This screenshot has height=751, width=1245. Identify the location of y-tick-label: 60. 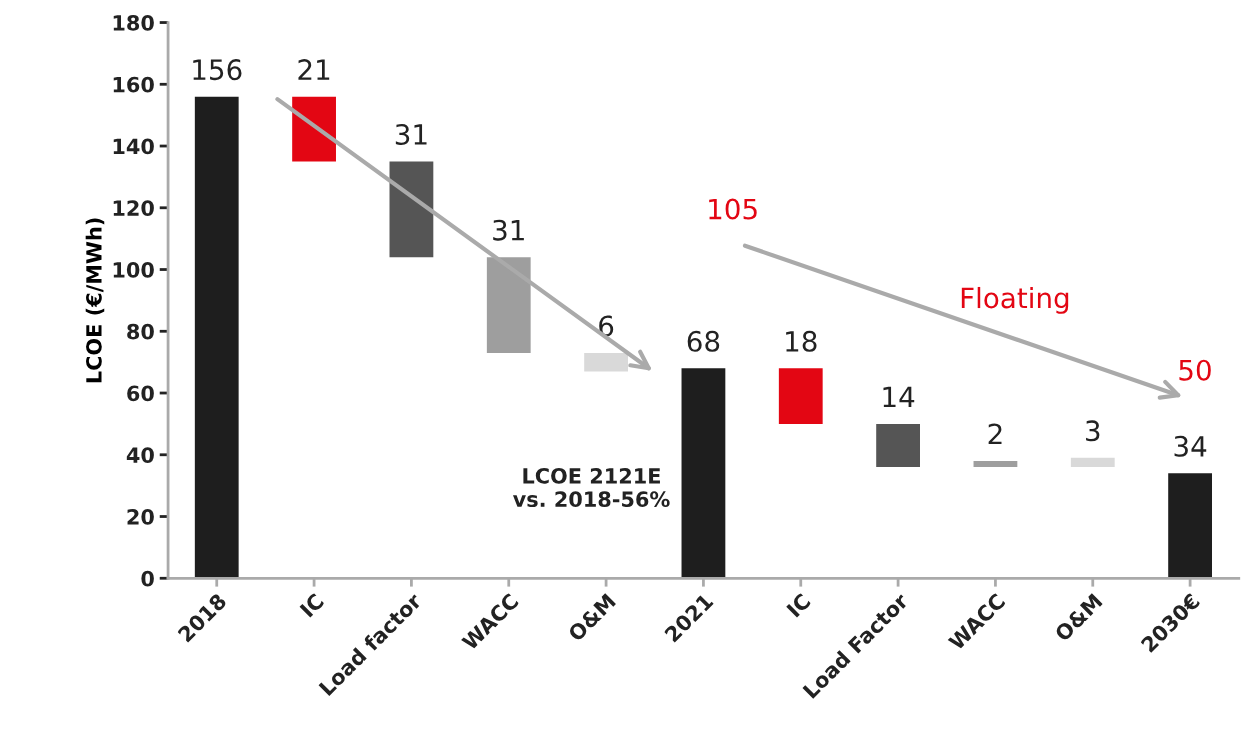
(140, 393).